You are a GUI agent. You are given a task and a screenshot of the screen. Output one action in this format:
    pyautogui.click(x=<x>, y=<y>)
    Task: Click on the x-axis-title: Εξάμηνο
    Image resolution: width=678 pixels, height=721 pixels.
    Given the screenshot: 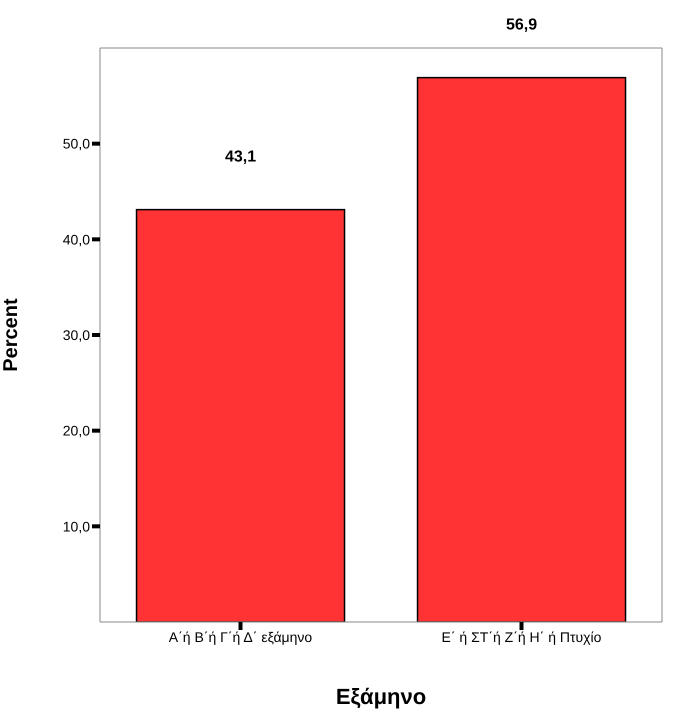 What is the action you would take?
    pyautogui.click(x=381, y=696)
    